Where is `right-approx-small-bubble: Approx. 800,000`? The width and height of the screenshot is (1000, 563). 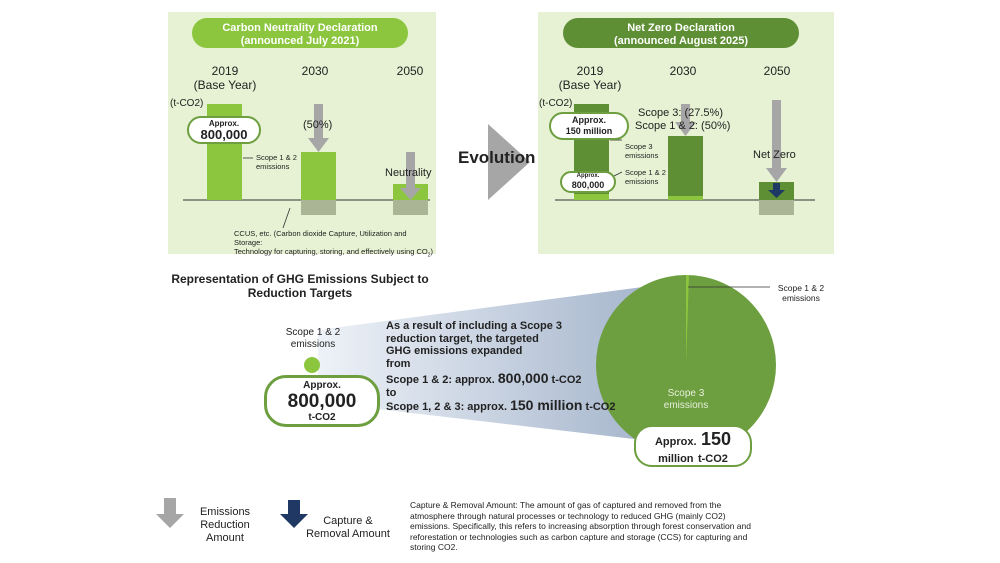 right-approx-small-bubble: Approx. 800,000 is located at coordinates (588, 182).